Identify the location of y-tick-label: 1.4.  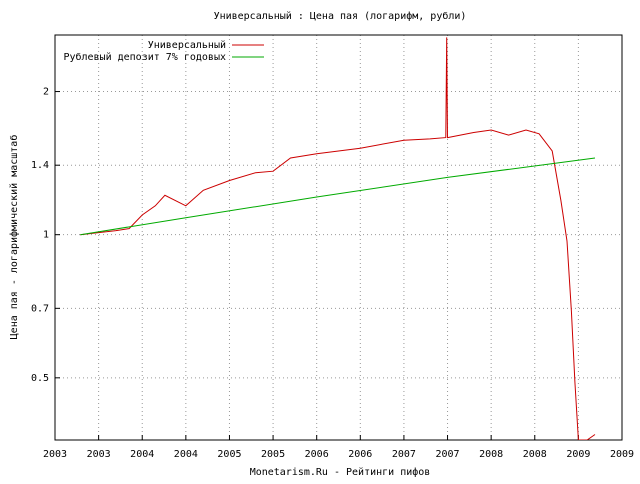
(40, 165).